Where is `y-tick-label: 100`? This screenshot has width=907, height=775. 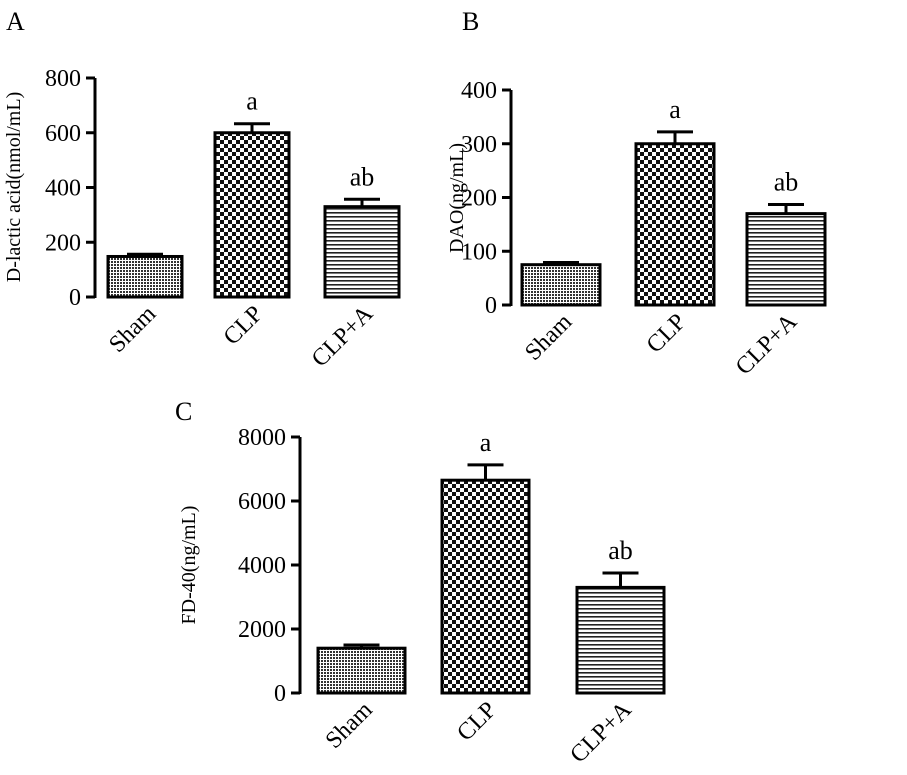
y-tick-label: 100 is located at coordinates (479, 252).